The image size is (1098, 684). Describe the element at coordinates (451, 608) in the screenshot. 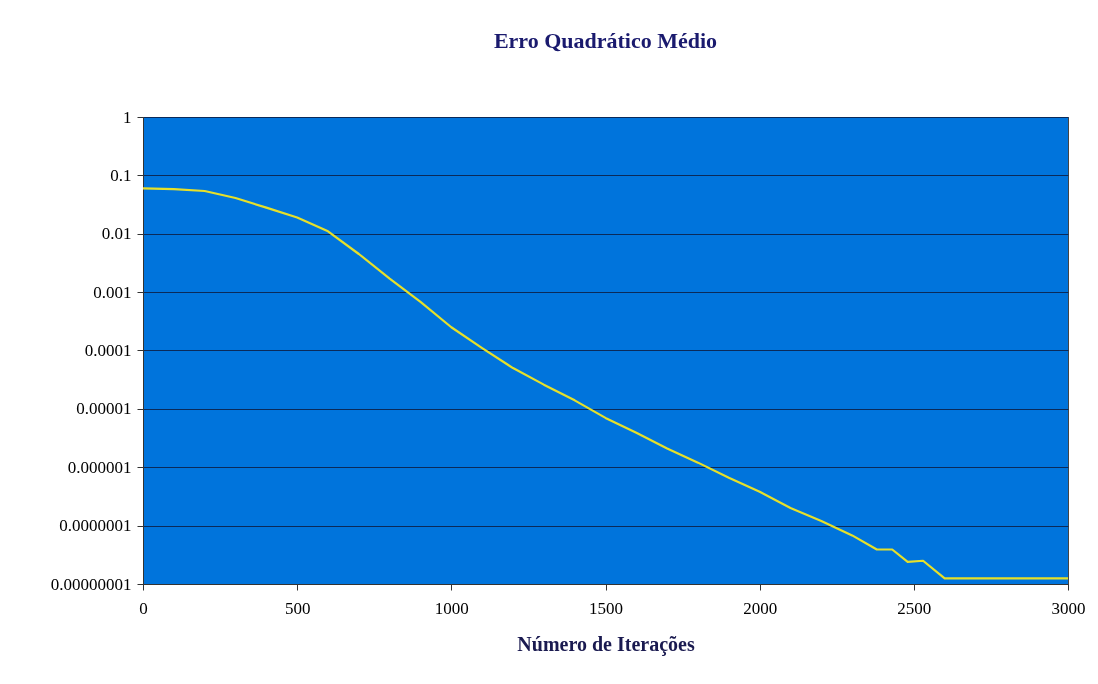

I see `x-tick-label: 1000` at that location.